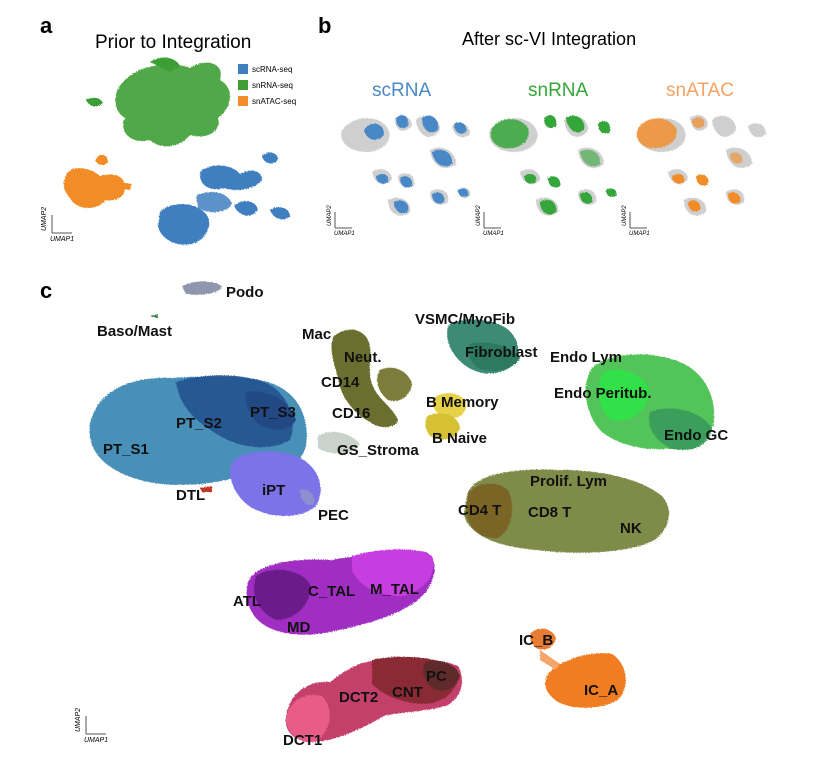  What do you see at coordinates (273, 412) in the screenshot?
I see `cluster-label-pt-s3: PT_S3` at bounding box center [273, 412].